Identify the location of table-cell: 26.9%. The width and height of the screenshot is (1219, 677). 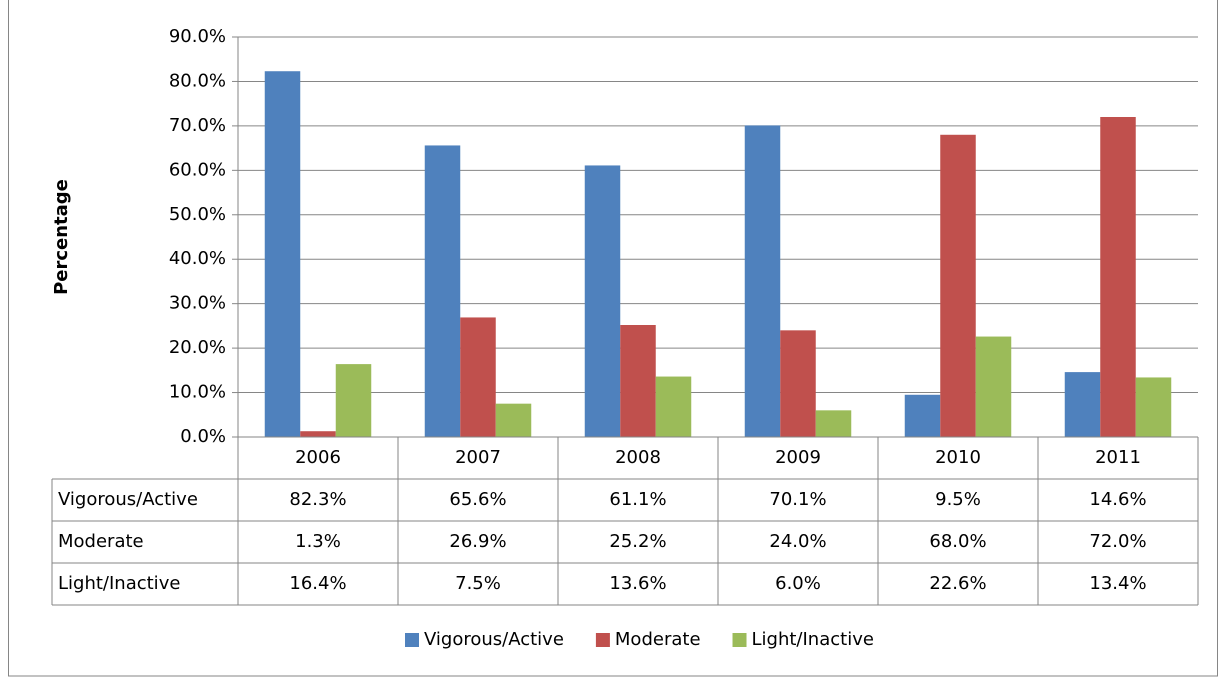
(477, 541).